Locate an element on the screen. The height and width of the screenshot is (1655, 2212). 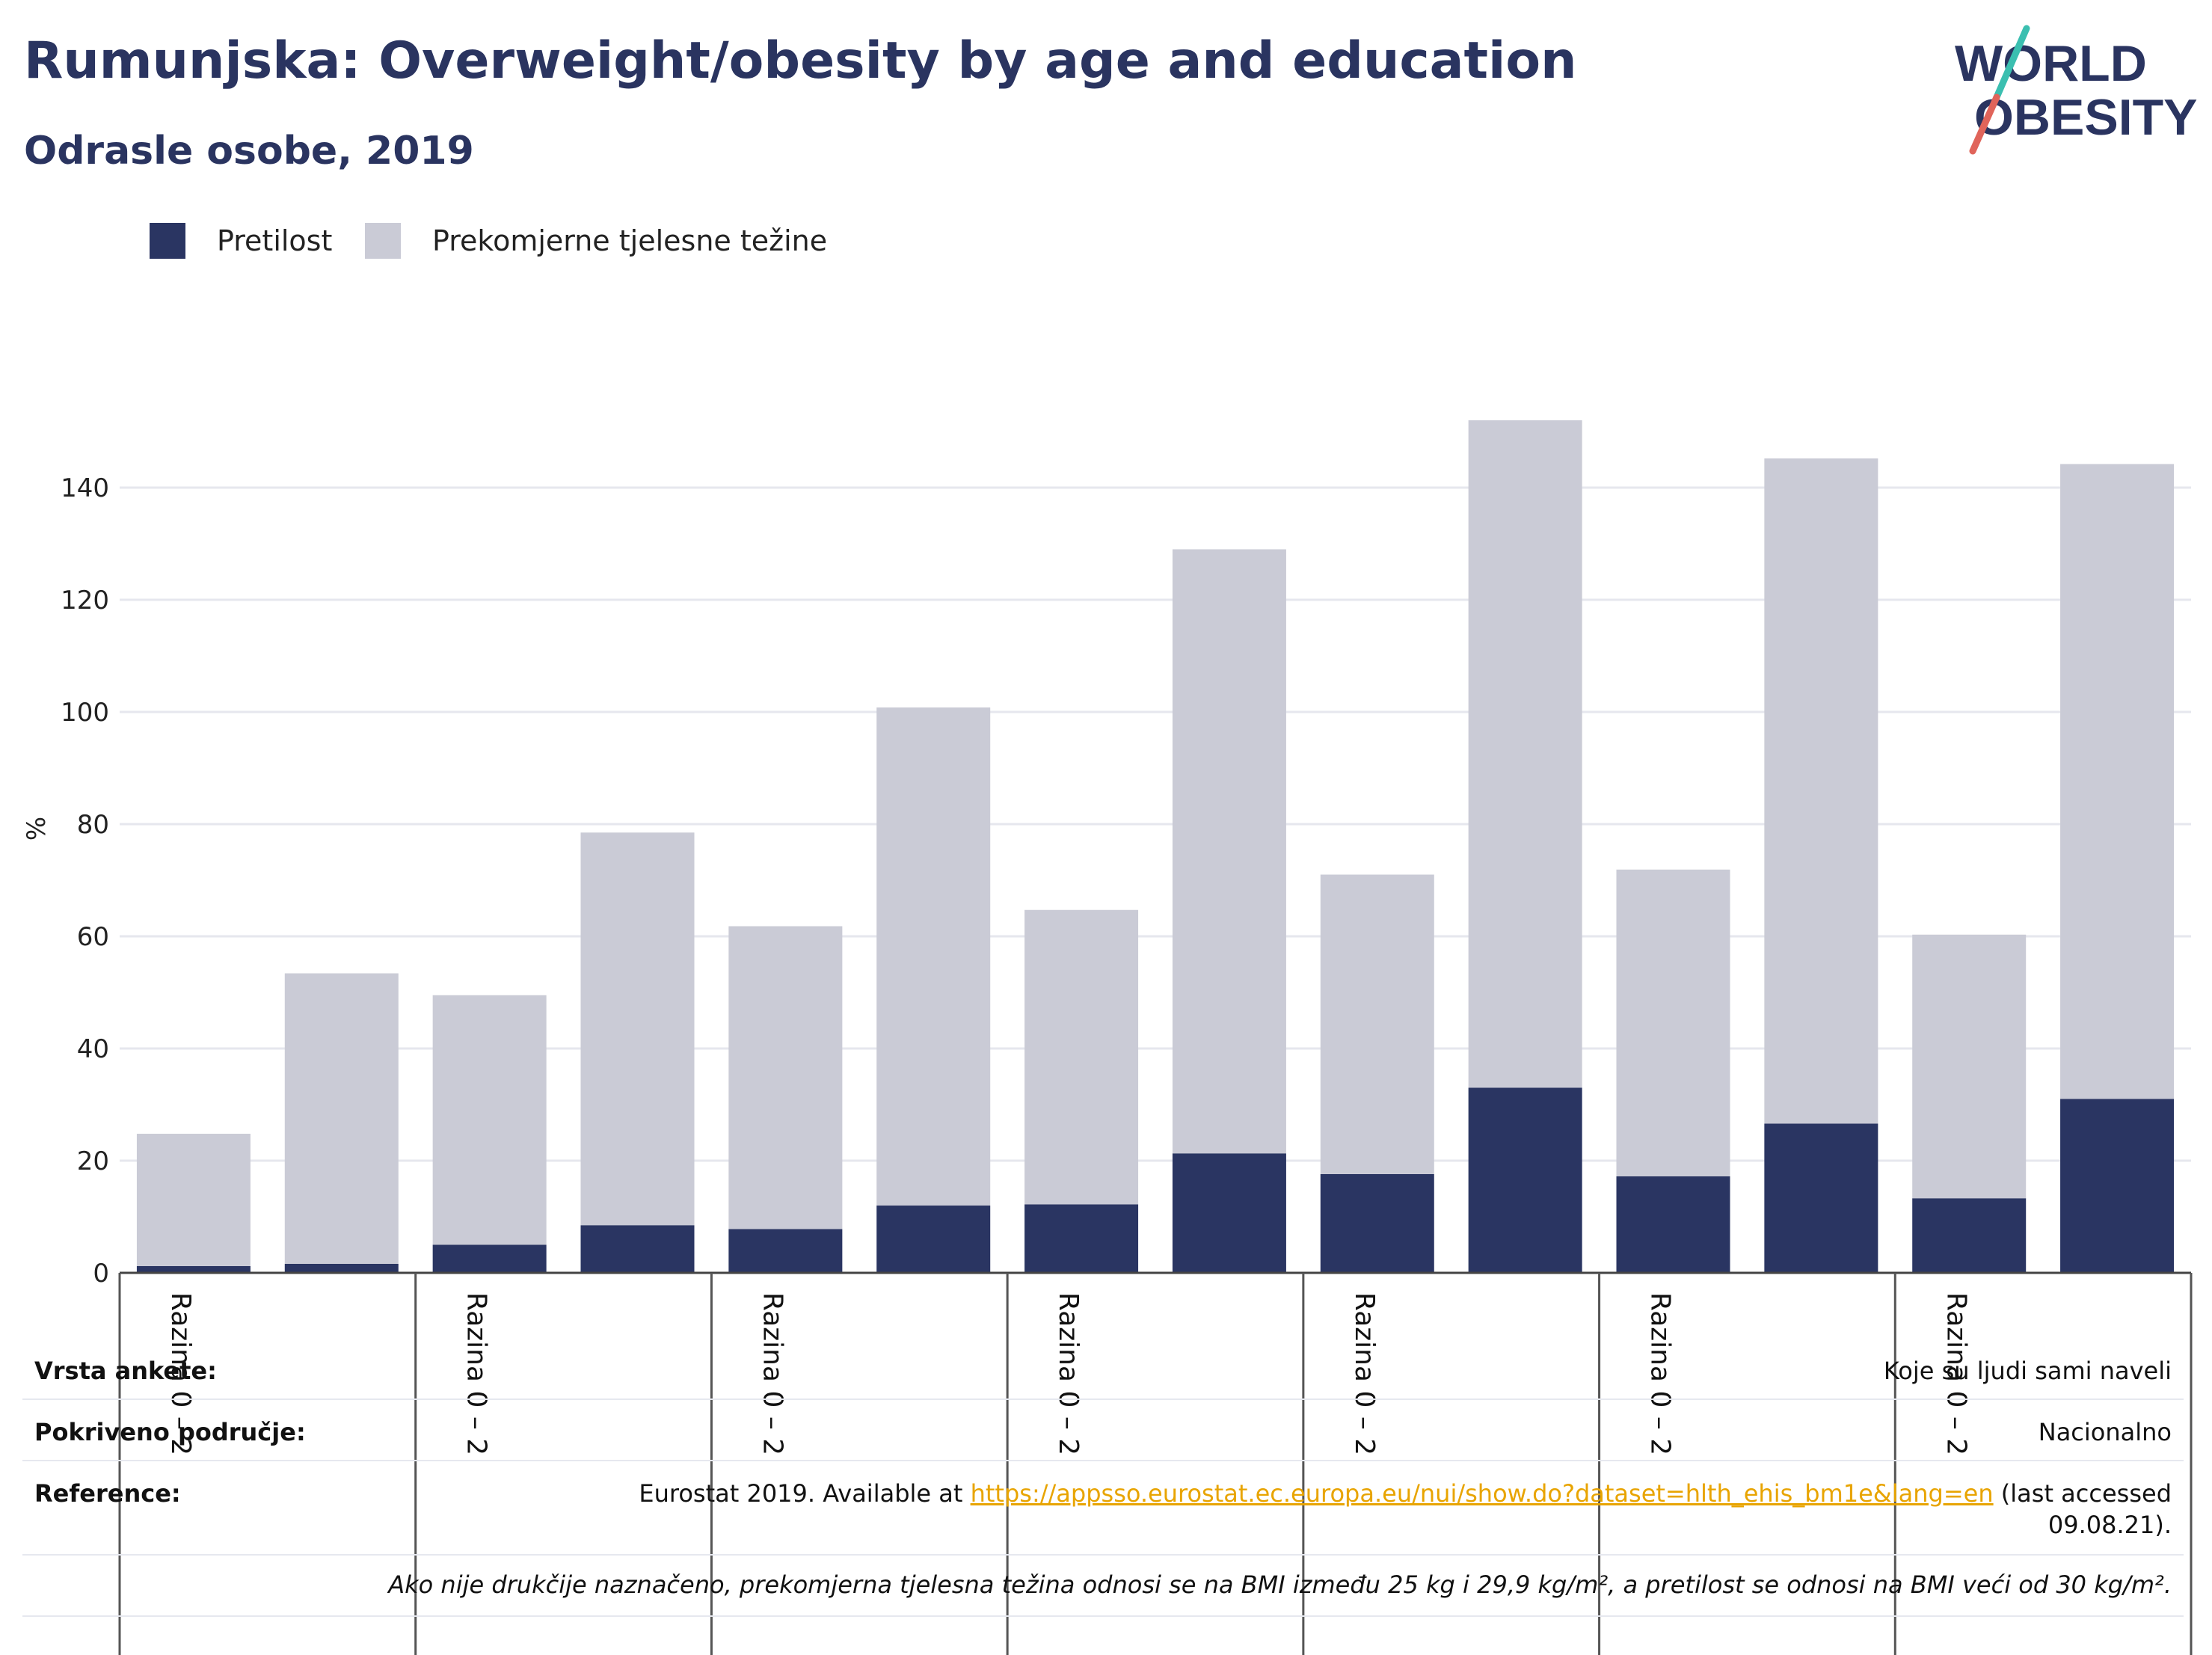
reference-suffix: (last accessed is located at coordinates (2082, 1493).